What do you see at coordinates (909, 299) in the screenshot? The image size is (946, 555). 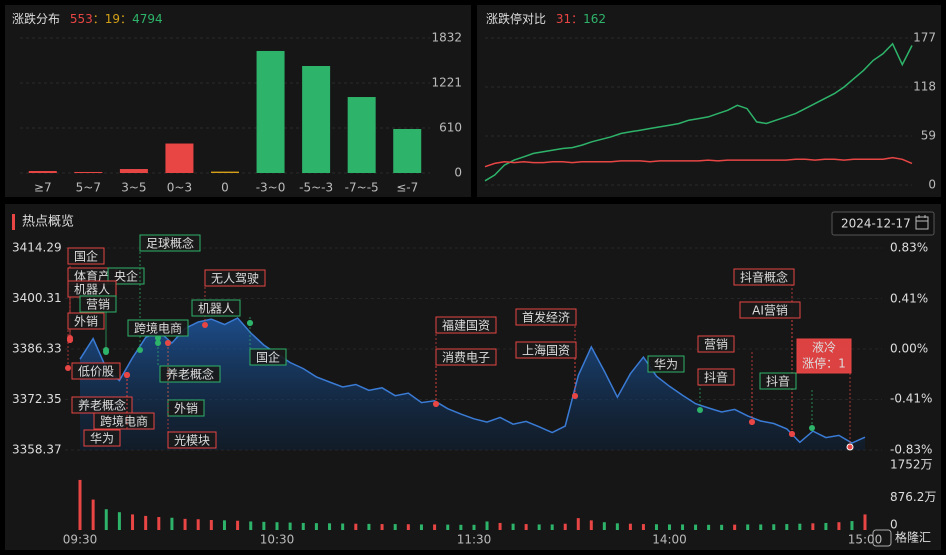 I see `y2-tick-label: 0.41%` at bounding box center [909, 299].